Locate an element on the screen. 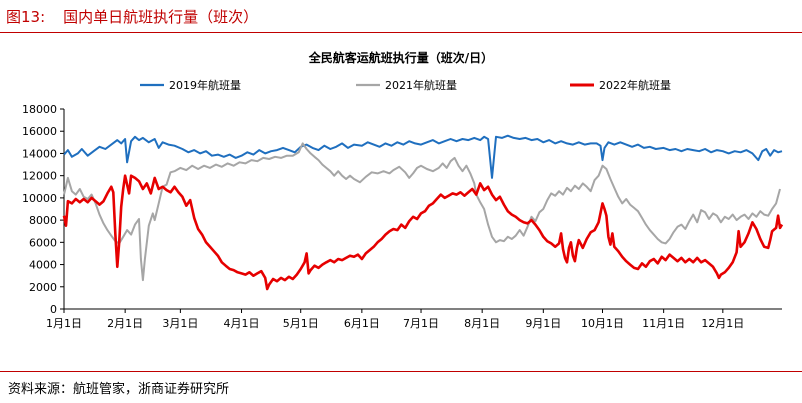  x-tick-label: 10月1日 is located at coordinates (602, 323).